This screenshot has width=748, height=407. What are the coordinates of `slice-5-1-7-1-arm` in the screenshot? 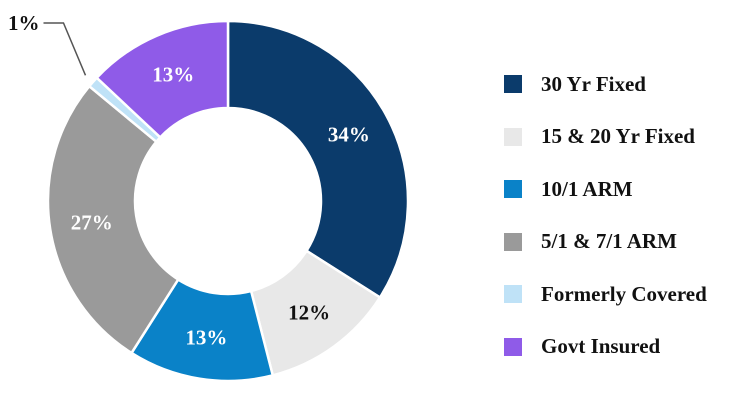 It's located at (113, 219).